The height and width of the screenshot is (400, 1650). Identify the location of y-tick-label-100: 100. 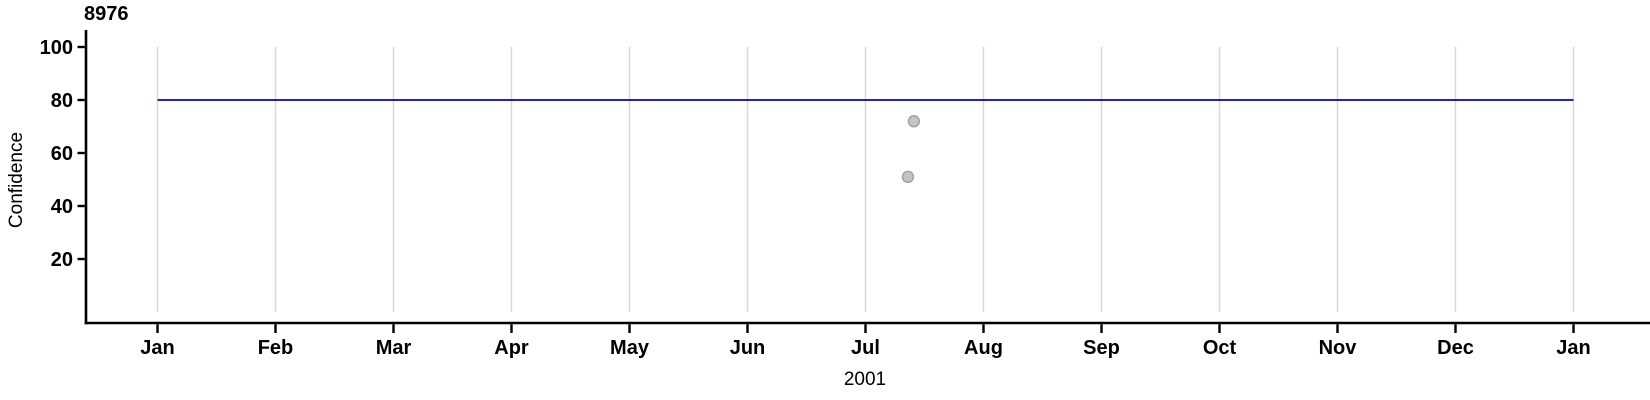
(56, 48).